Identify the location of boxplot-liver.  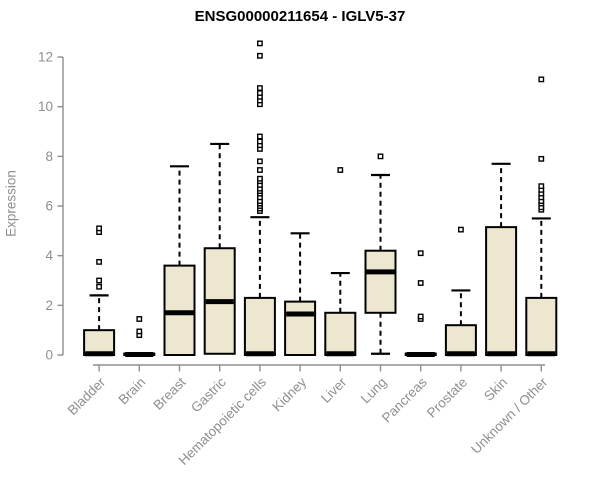
(340, 262).